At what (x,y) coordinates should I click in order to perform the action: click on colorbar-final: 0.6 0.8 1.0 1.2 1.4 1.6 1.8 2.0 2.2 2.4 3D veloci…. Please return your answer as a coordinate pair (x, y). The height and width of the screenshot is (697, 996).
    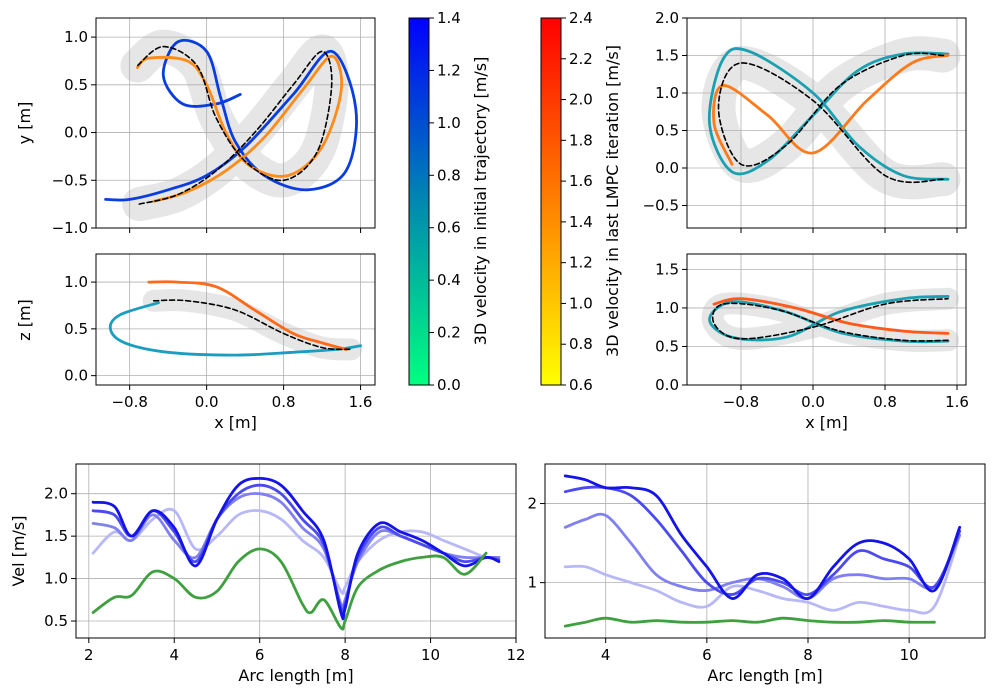
    Looking at the image, I should click on (581, 201).